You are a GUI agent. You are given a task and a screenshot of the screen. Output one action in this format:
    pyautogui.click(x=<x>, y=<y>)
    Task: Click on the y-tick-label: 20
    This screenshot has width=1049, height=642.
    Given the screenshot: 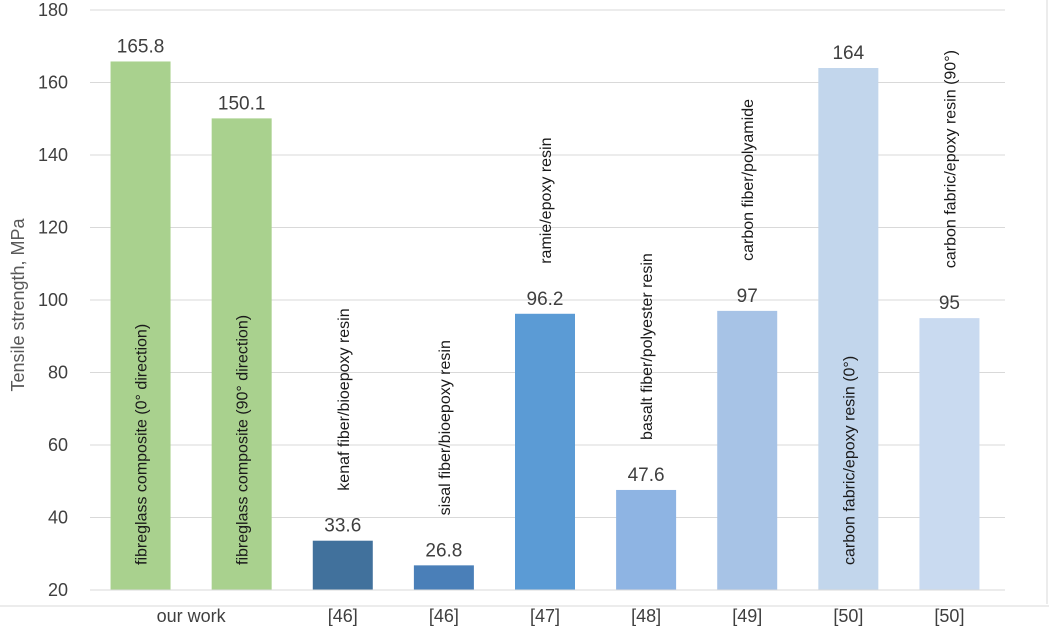 What is the action you would take?
    pyautogui.click(x=58, y=590)
    